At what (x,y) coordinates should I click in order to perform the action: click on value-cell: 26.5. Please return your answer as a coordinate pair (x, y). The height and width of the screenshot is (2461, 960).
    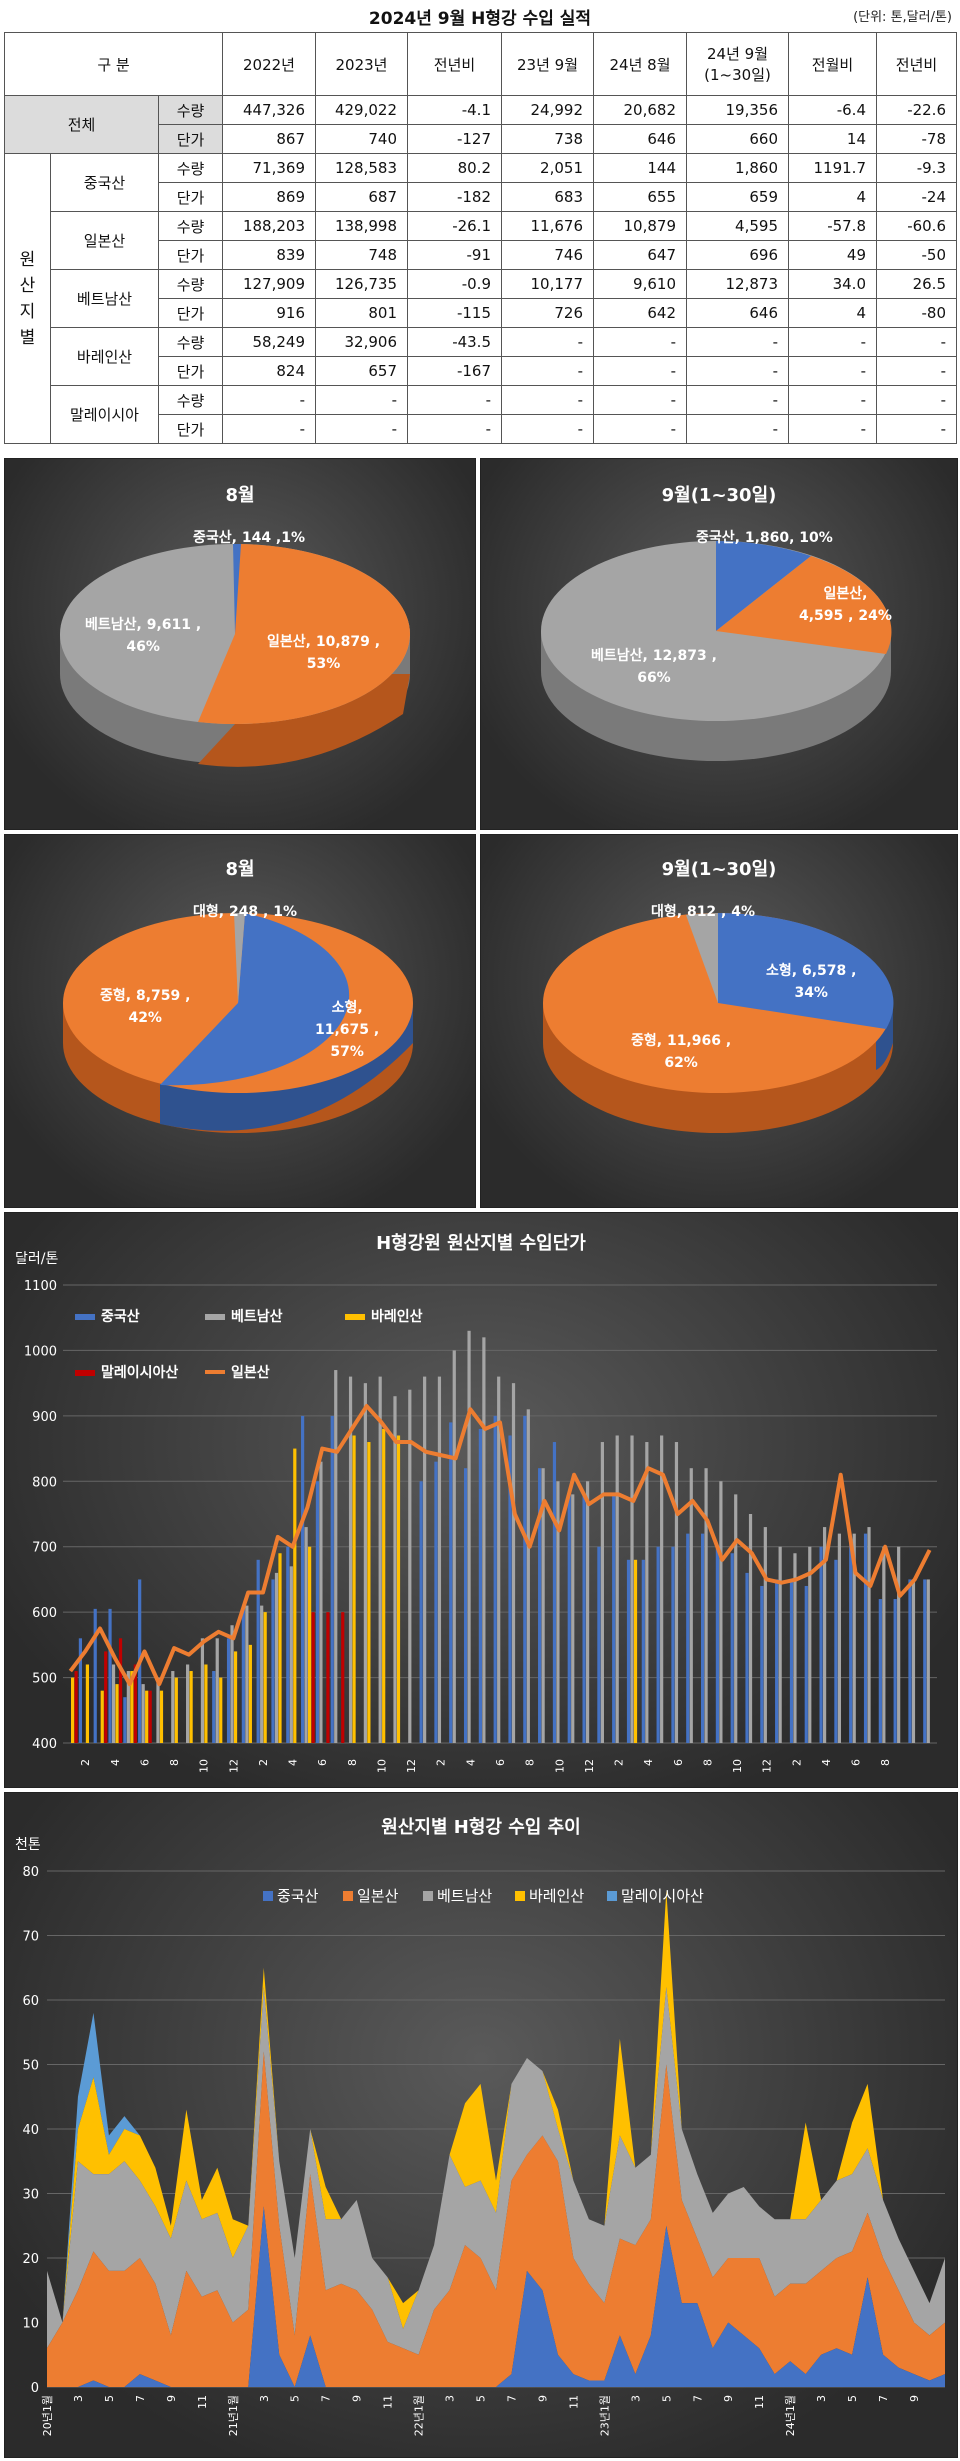
    Looking at the image, I should click on (916, 284).